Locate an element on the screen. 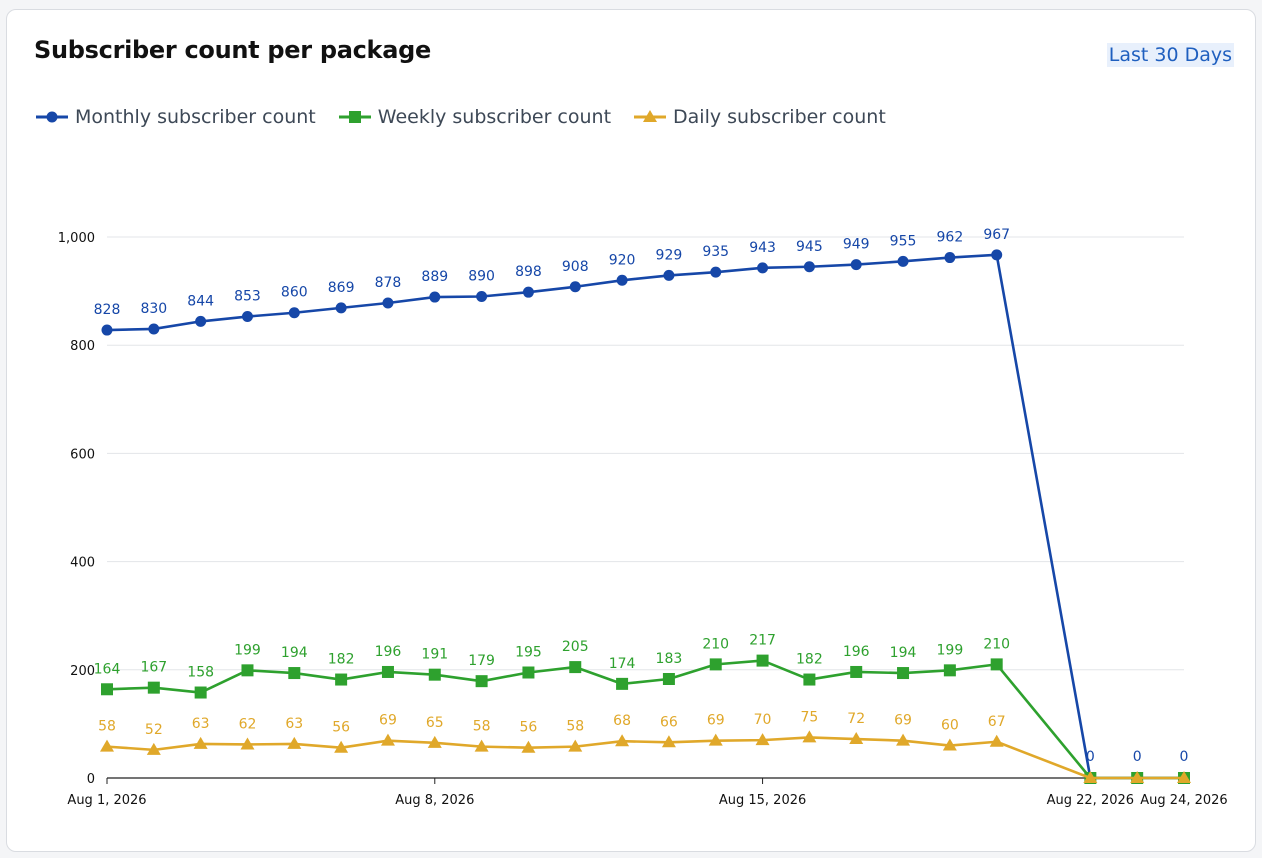 This screenshot has height=858, width=1262. legend-item-daily: Daily subscriber count is located at coordinates (759, 117).